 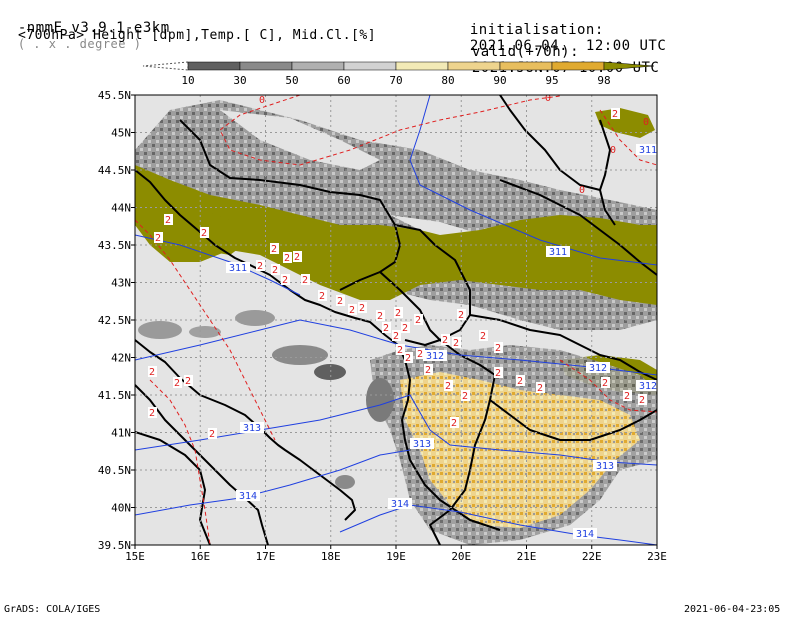 I want to click on montenegro-kosovo-border, so click(x=410, y=306).